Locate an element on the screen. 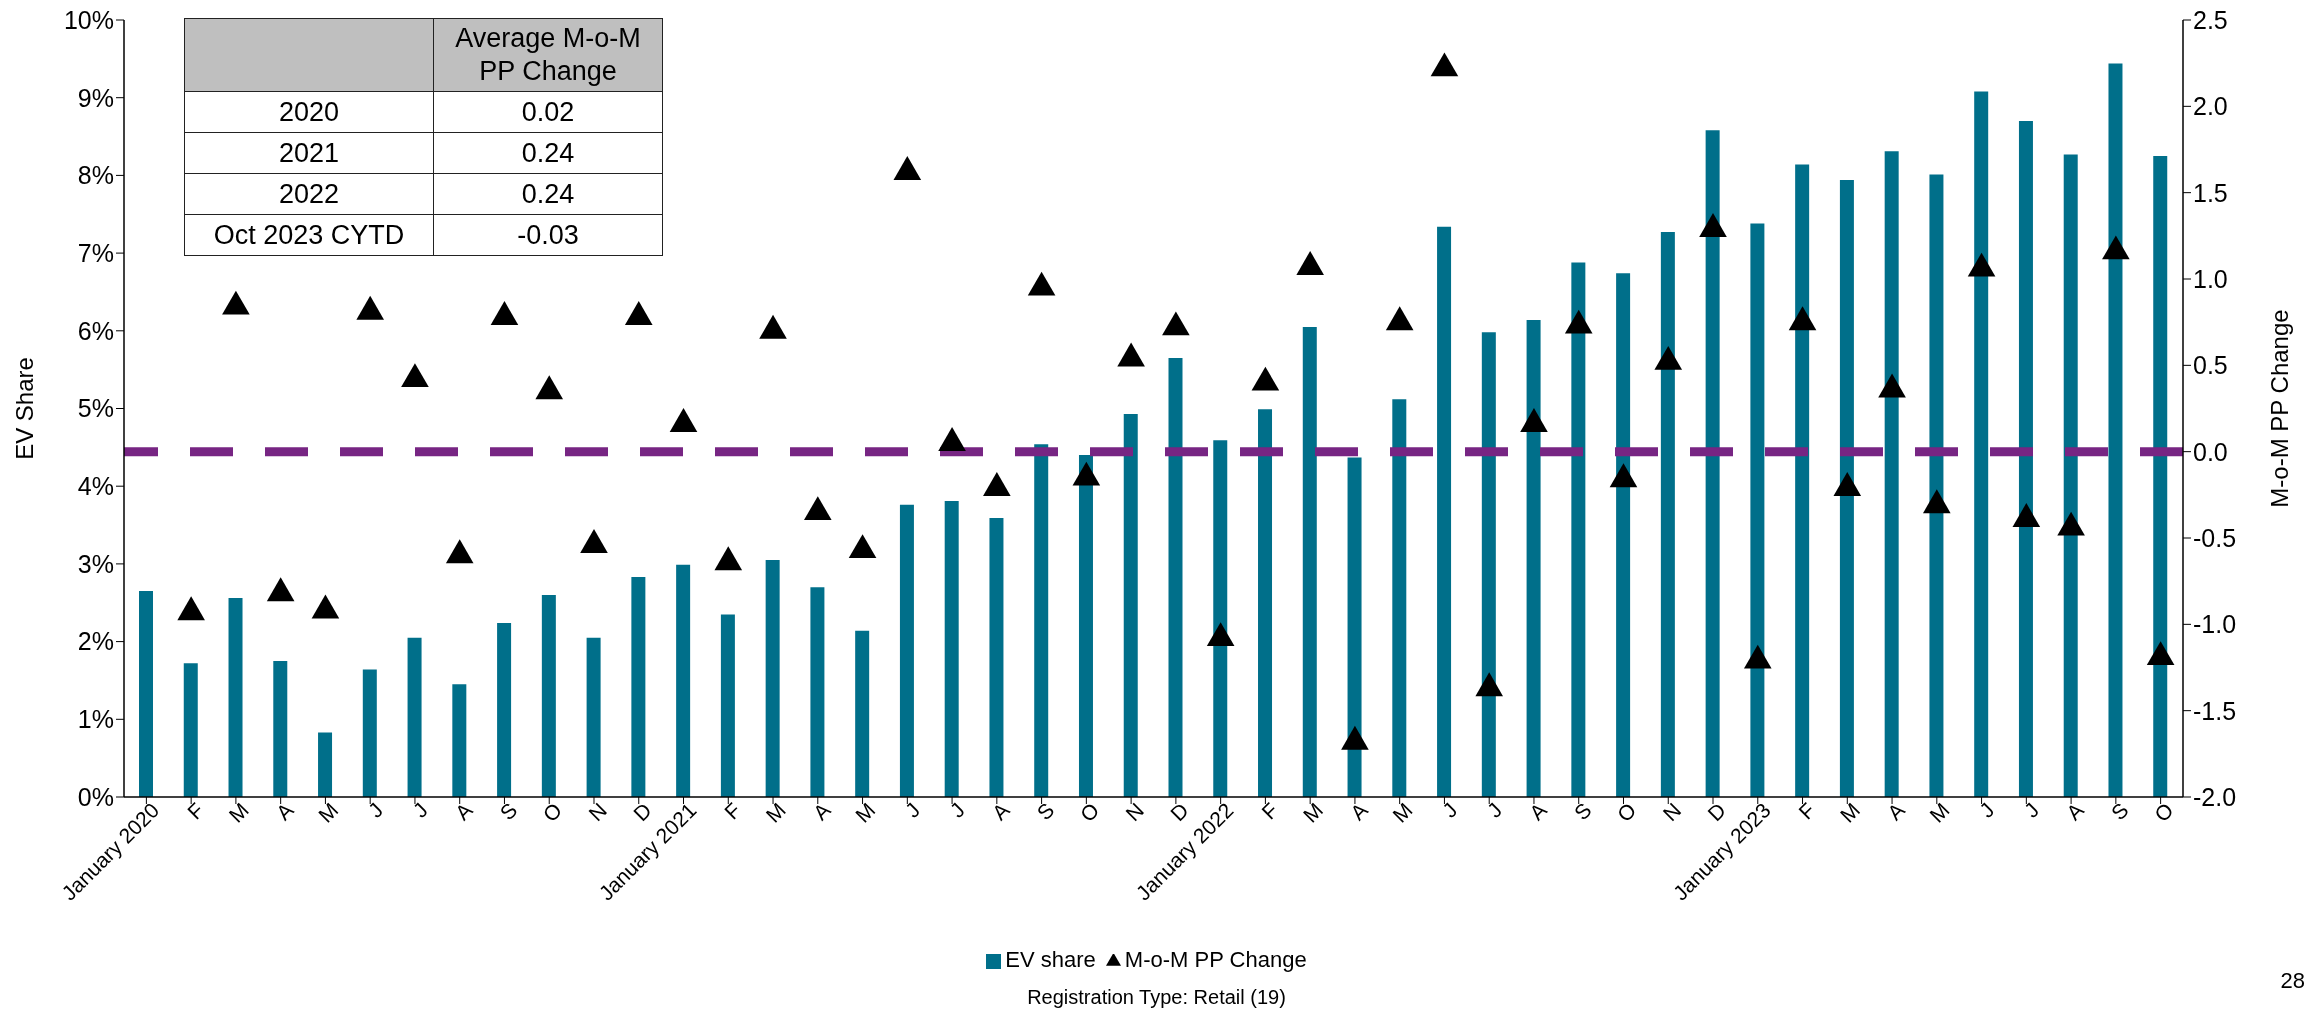 This screenshot has width=2313, height=1013. y-tick-label: 7% is located at coordinates (95, 252).